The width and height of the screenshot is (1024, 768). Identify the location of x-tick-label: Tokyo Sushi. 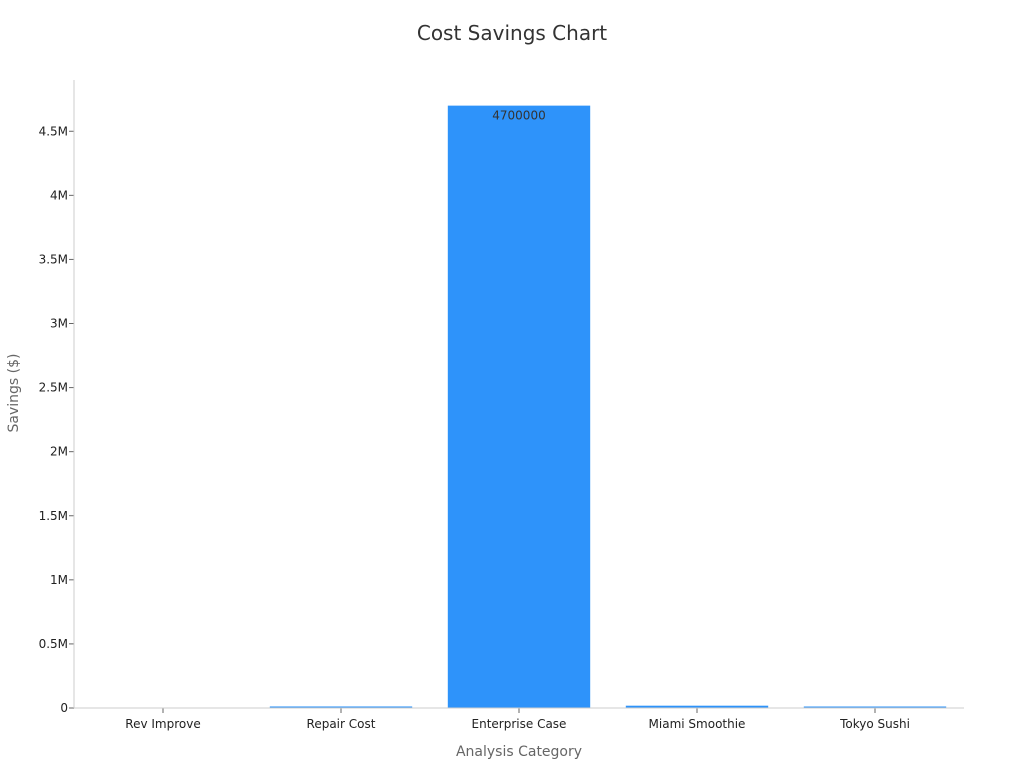
(874, 724).